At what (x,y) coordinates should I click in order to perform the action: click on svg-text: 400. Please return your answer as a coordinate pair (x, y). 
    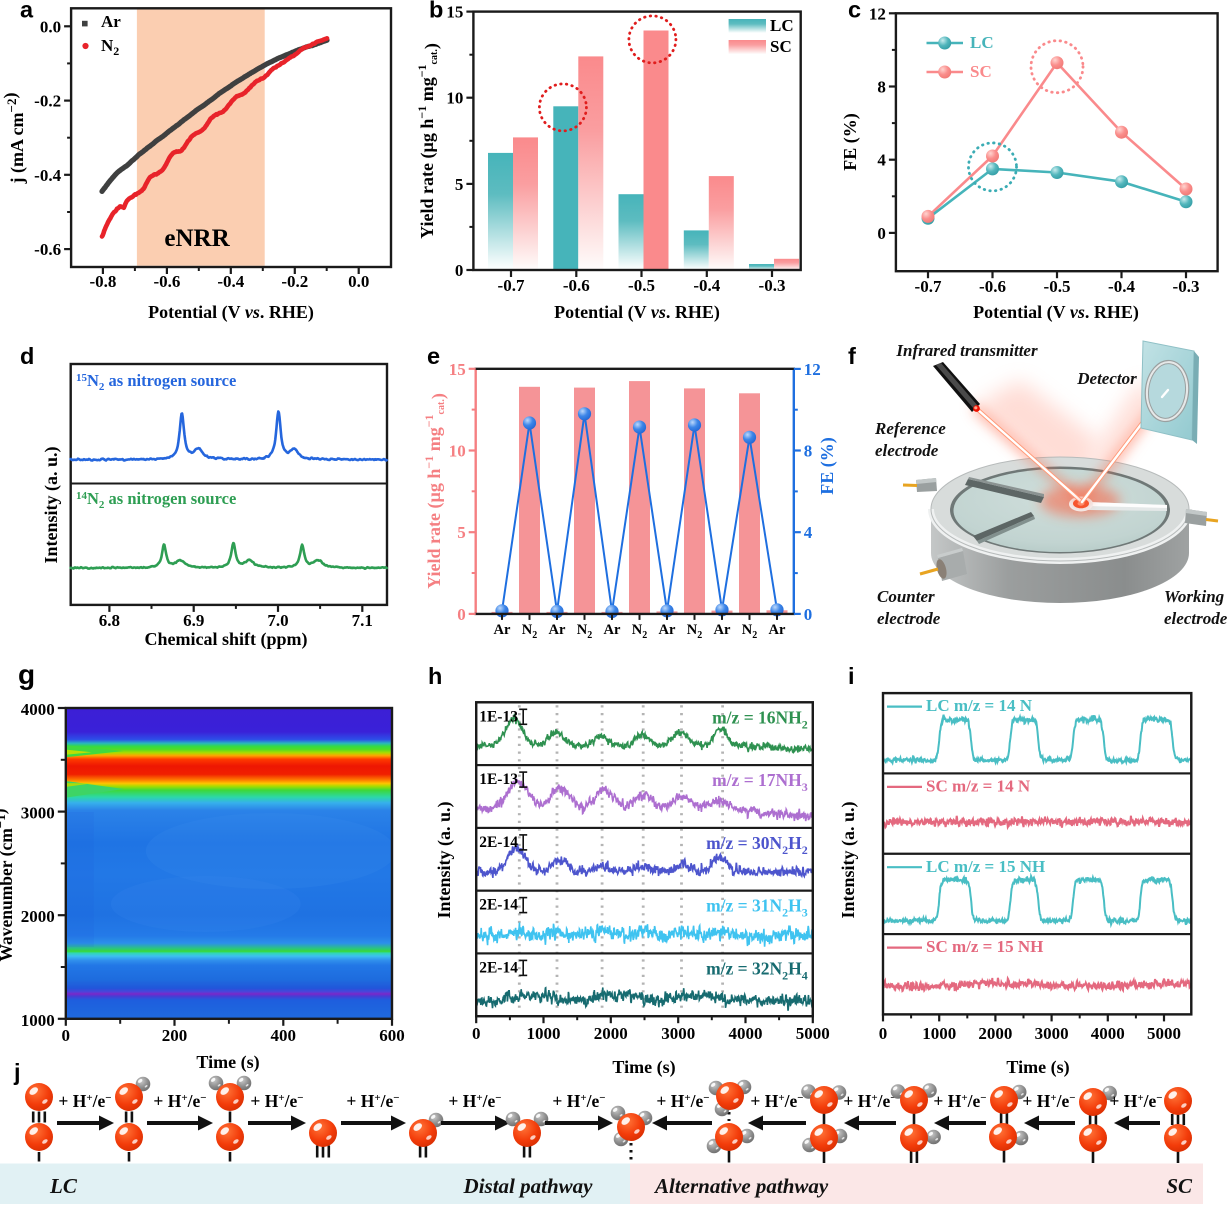
    Looking at the image, I should click on (284, 1035).